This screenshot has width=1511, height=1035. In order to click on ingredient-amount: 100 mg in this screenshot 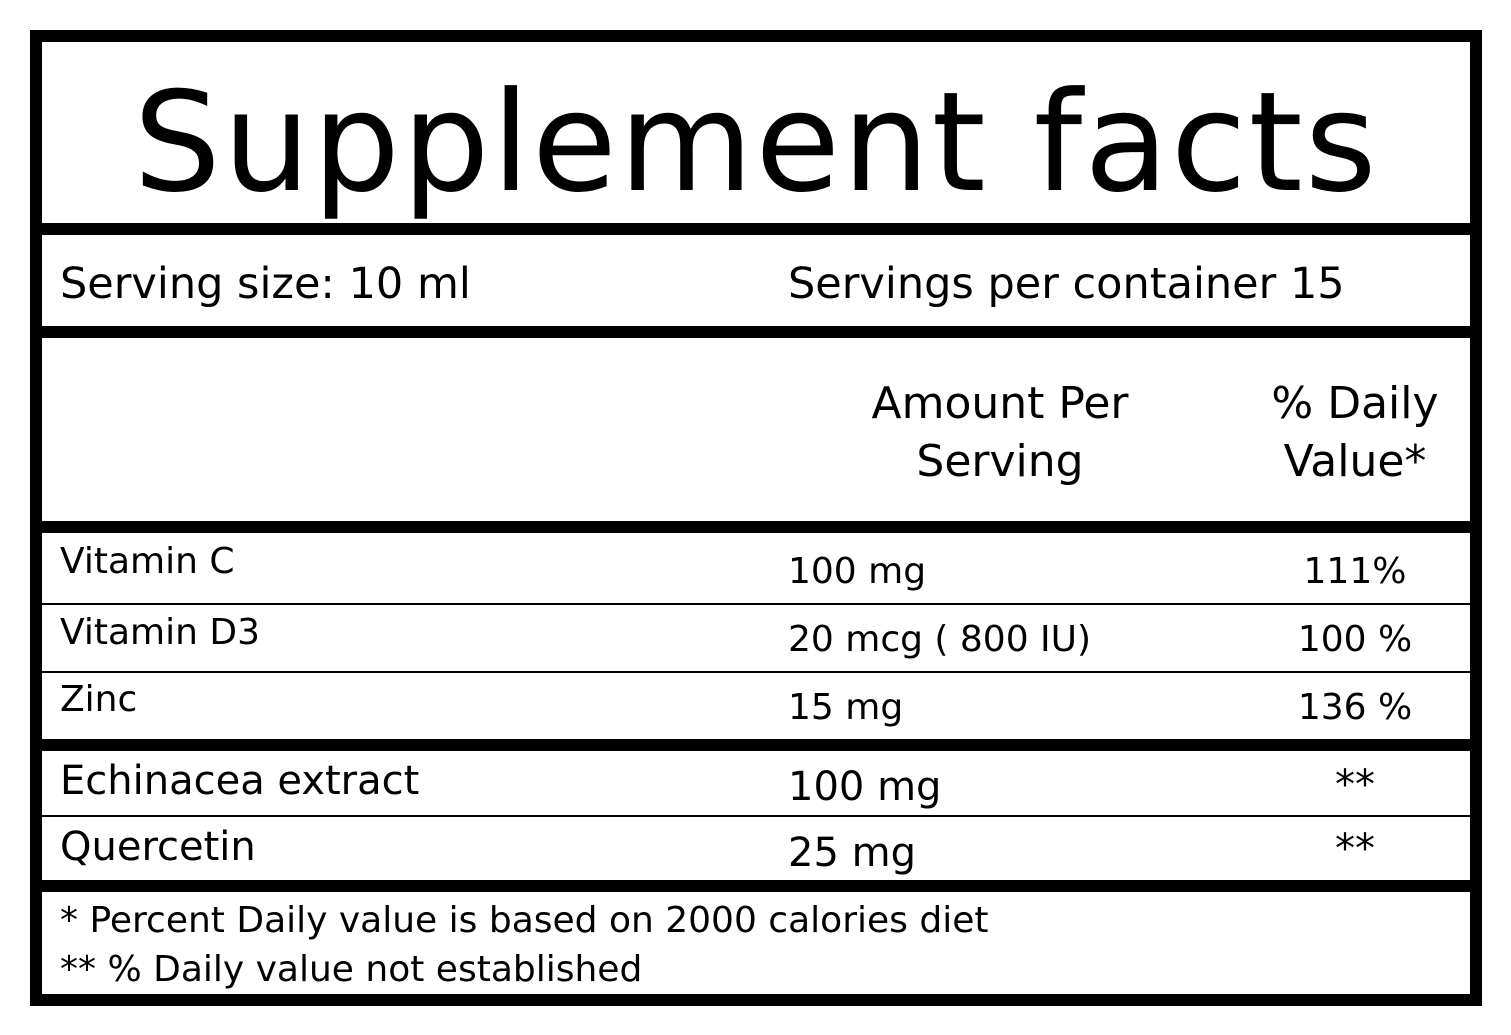, I will do `click(865, 787)`.